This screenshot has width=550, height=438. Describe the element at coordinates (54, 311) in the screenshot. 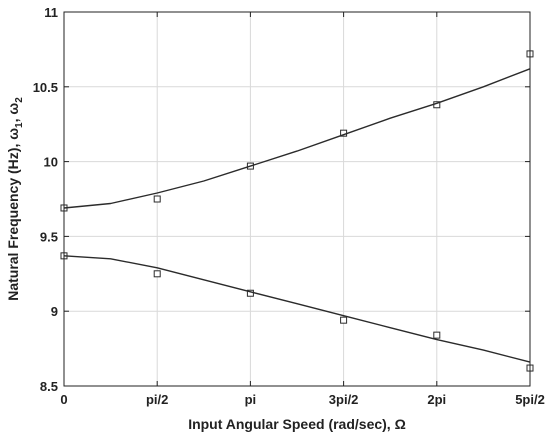

I see `y-tick-label: 9` at that location.